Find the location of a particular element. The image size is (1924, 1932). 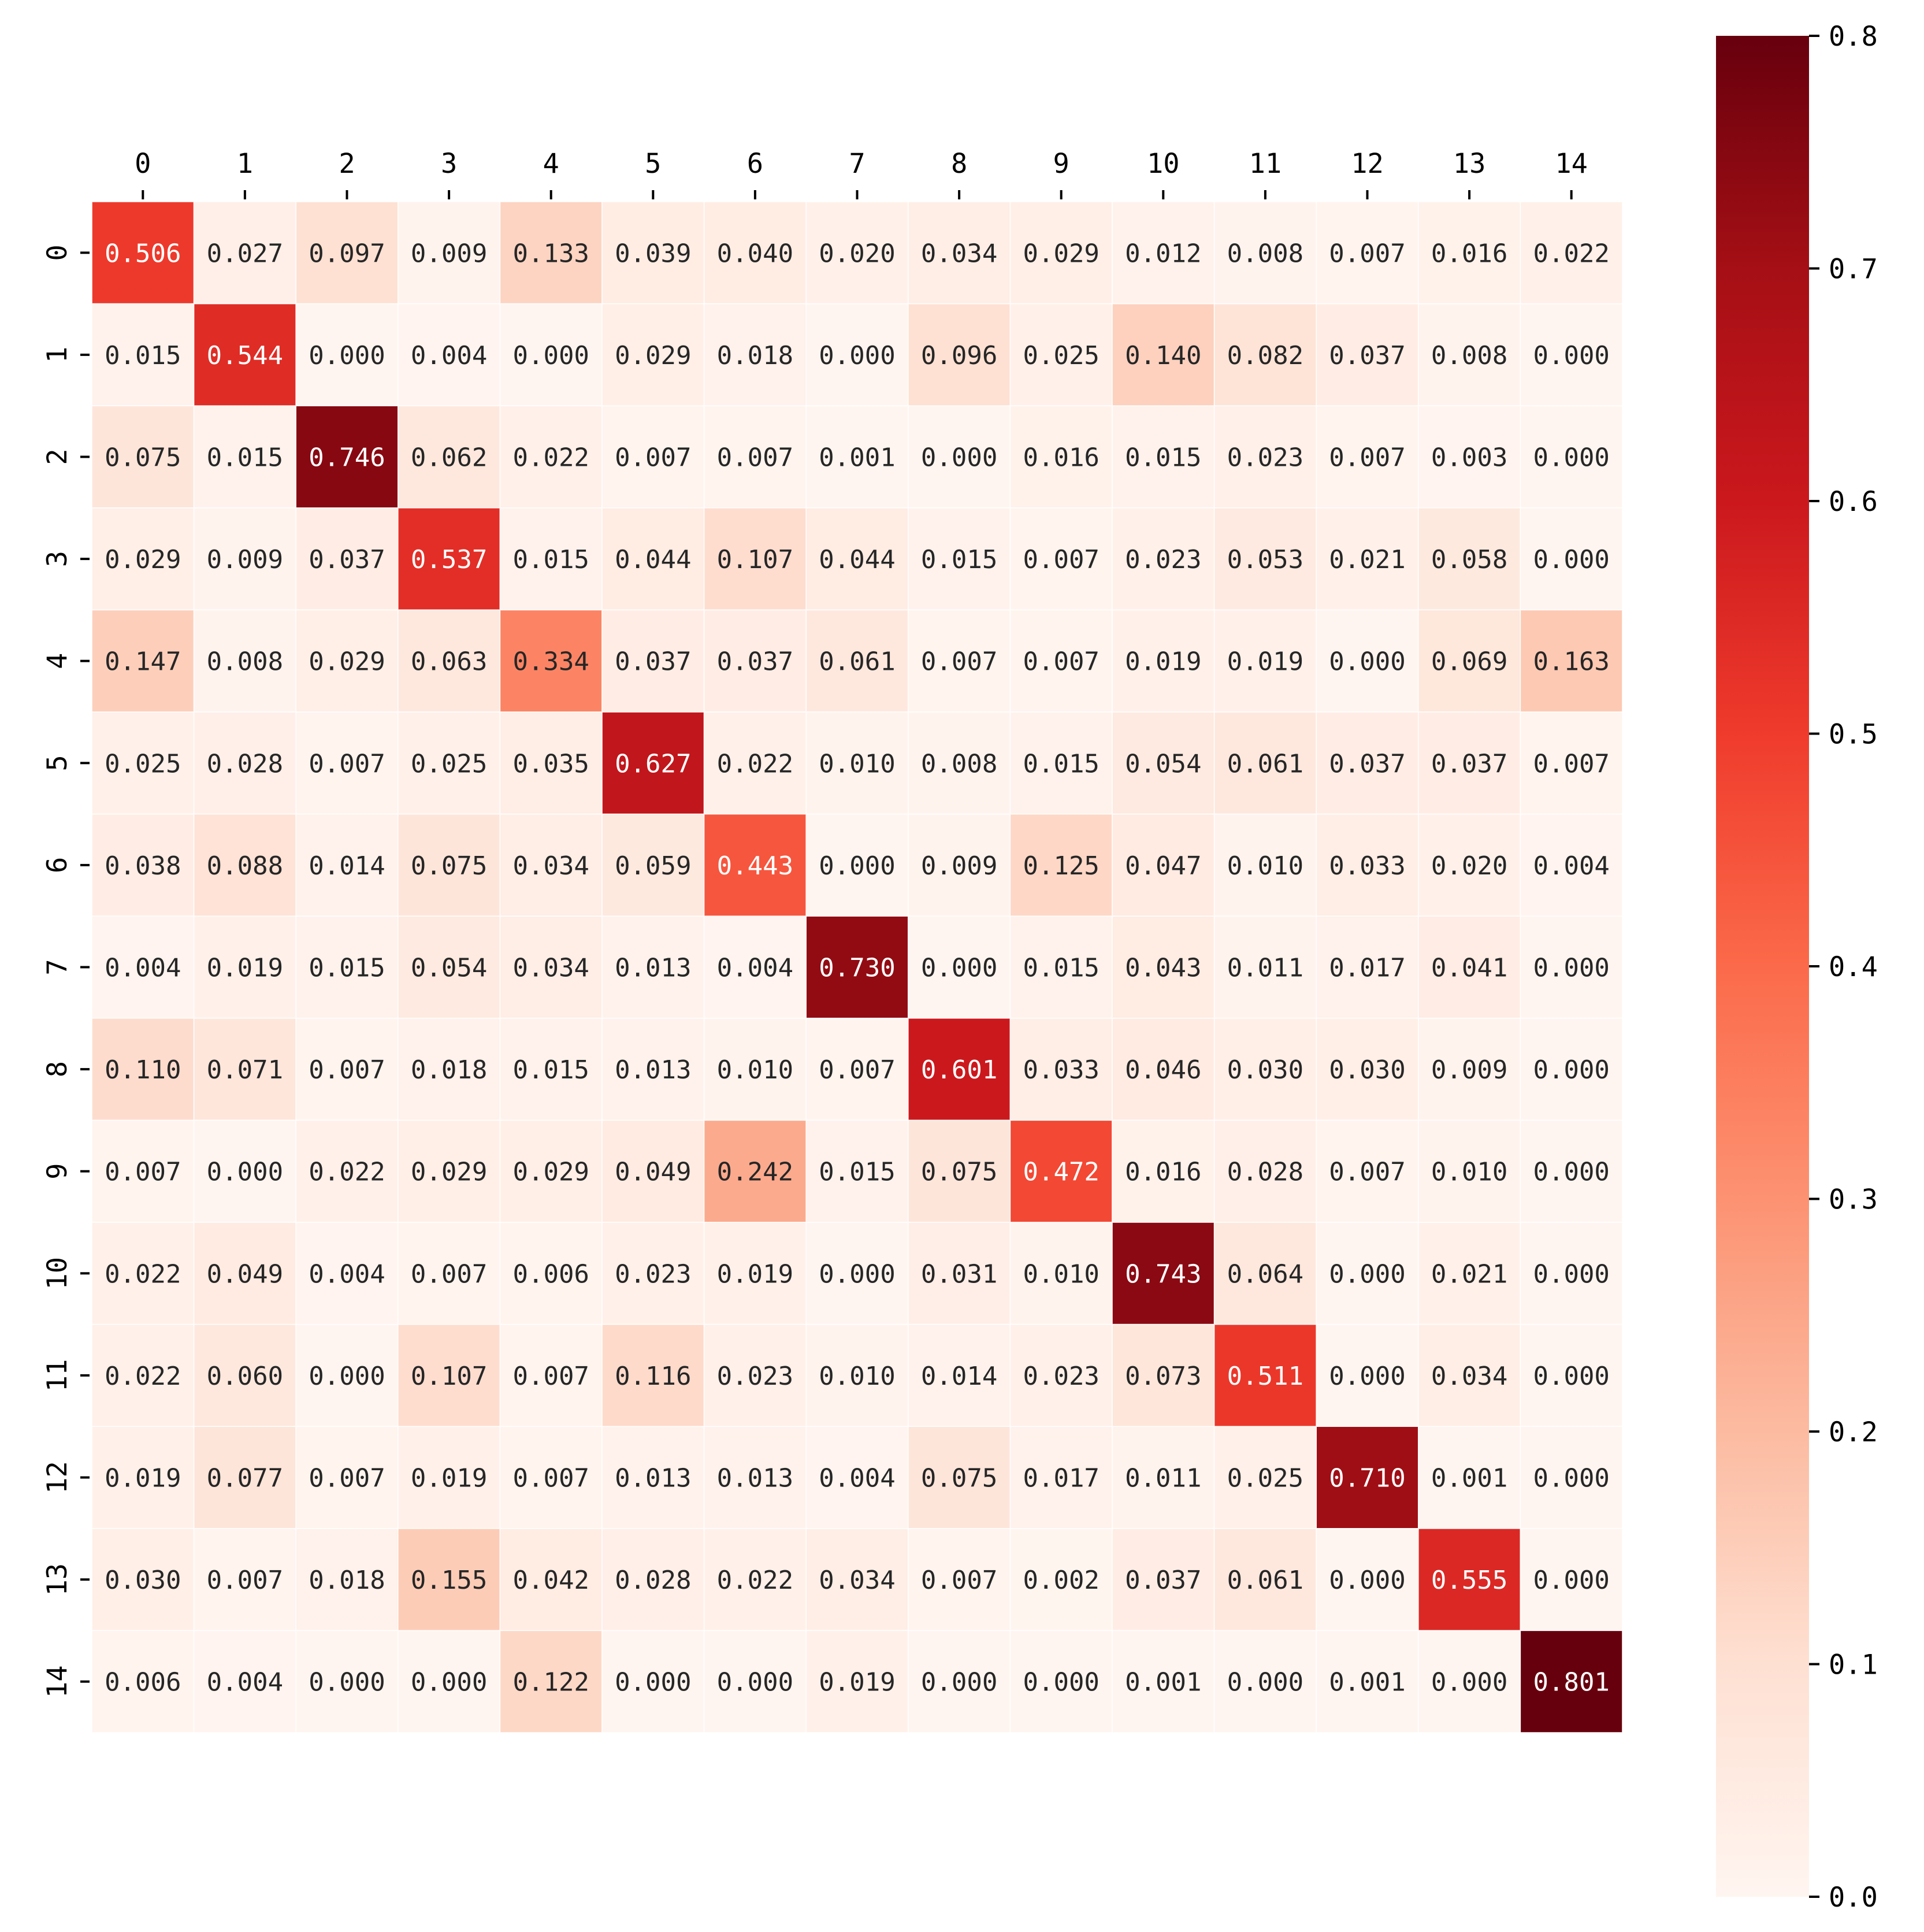

x-tick-label: 2 is located at coordinates (347, 164).